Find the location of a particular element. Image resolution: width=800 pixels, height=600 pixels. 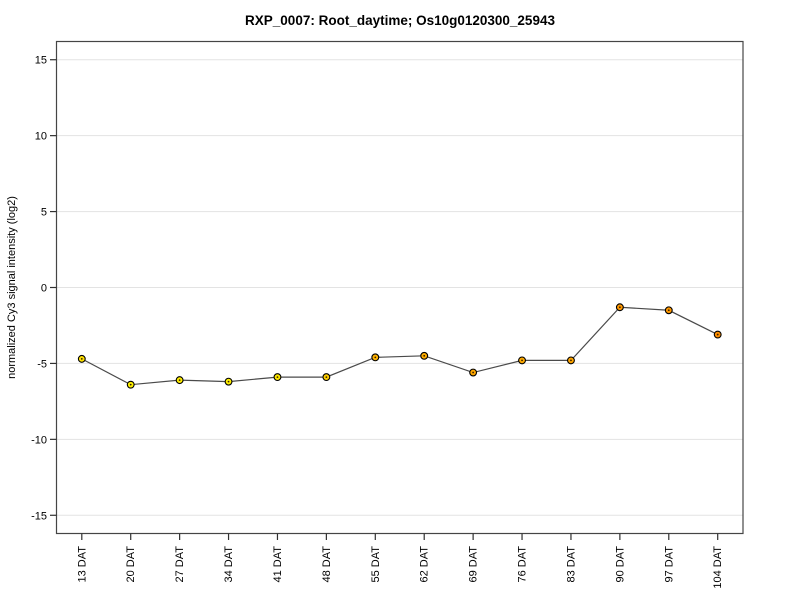

x-tick-label: 83 DAT is located at coordinates (571, 564).